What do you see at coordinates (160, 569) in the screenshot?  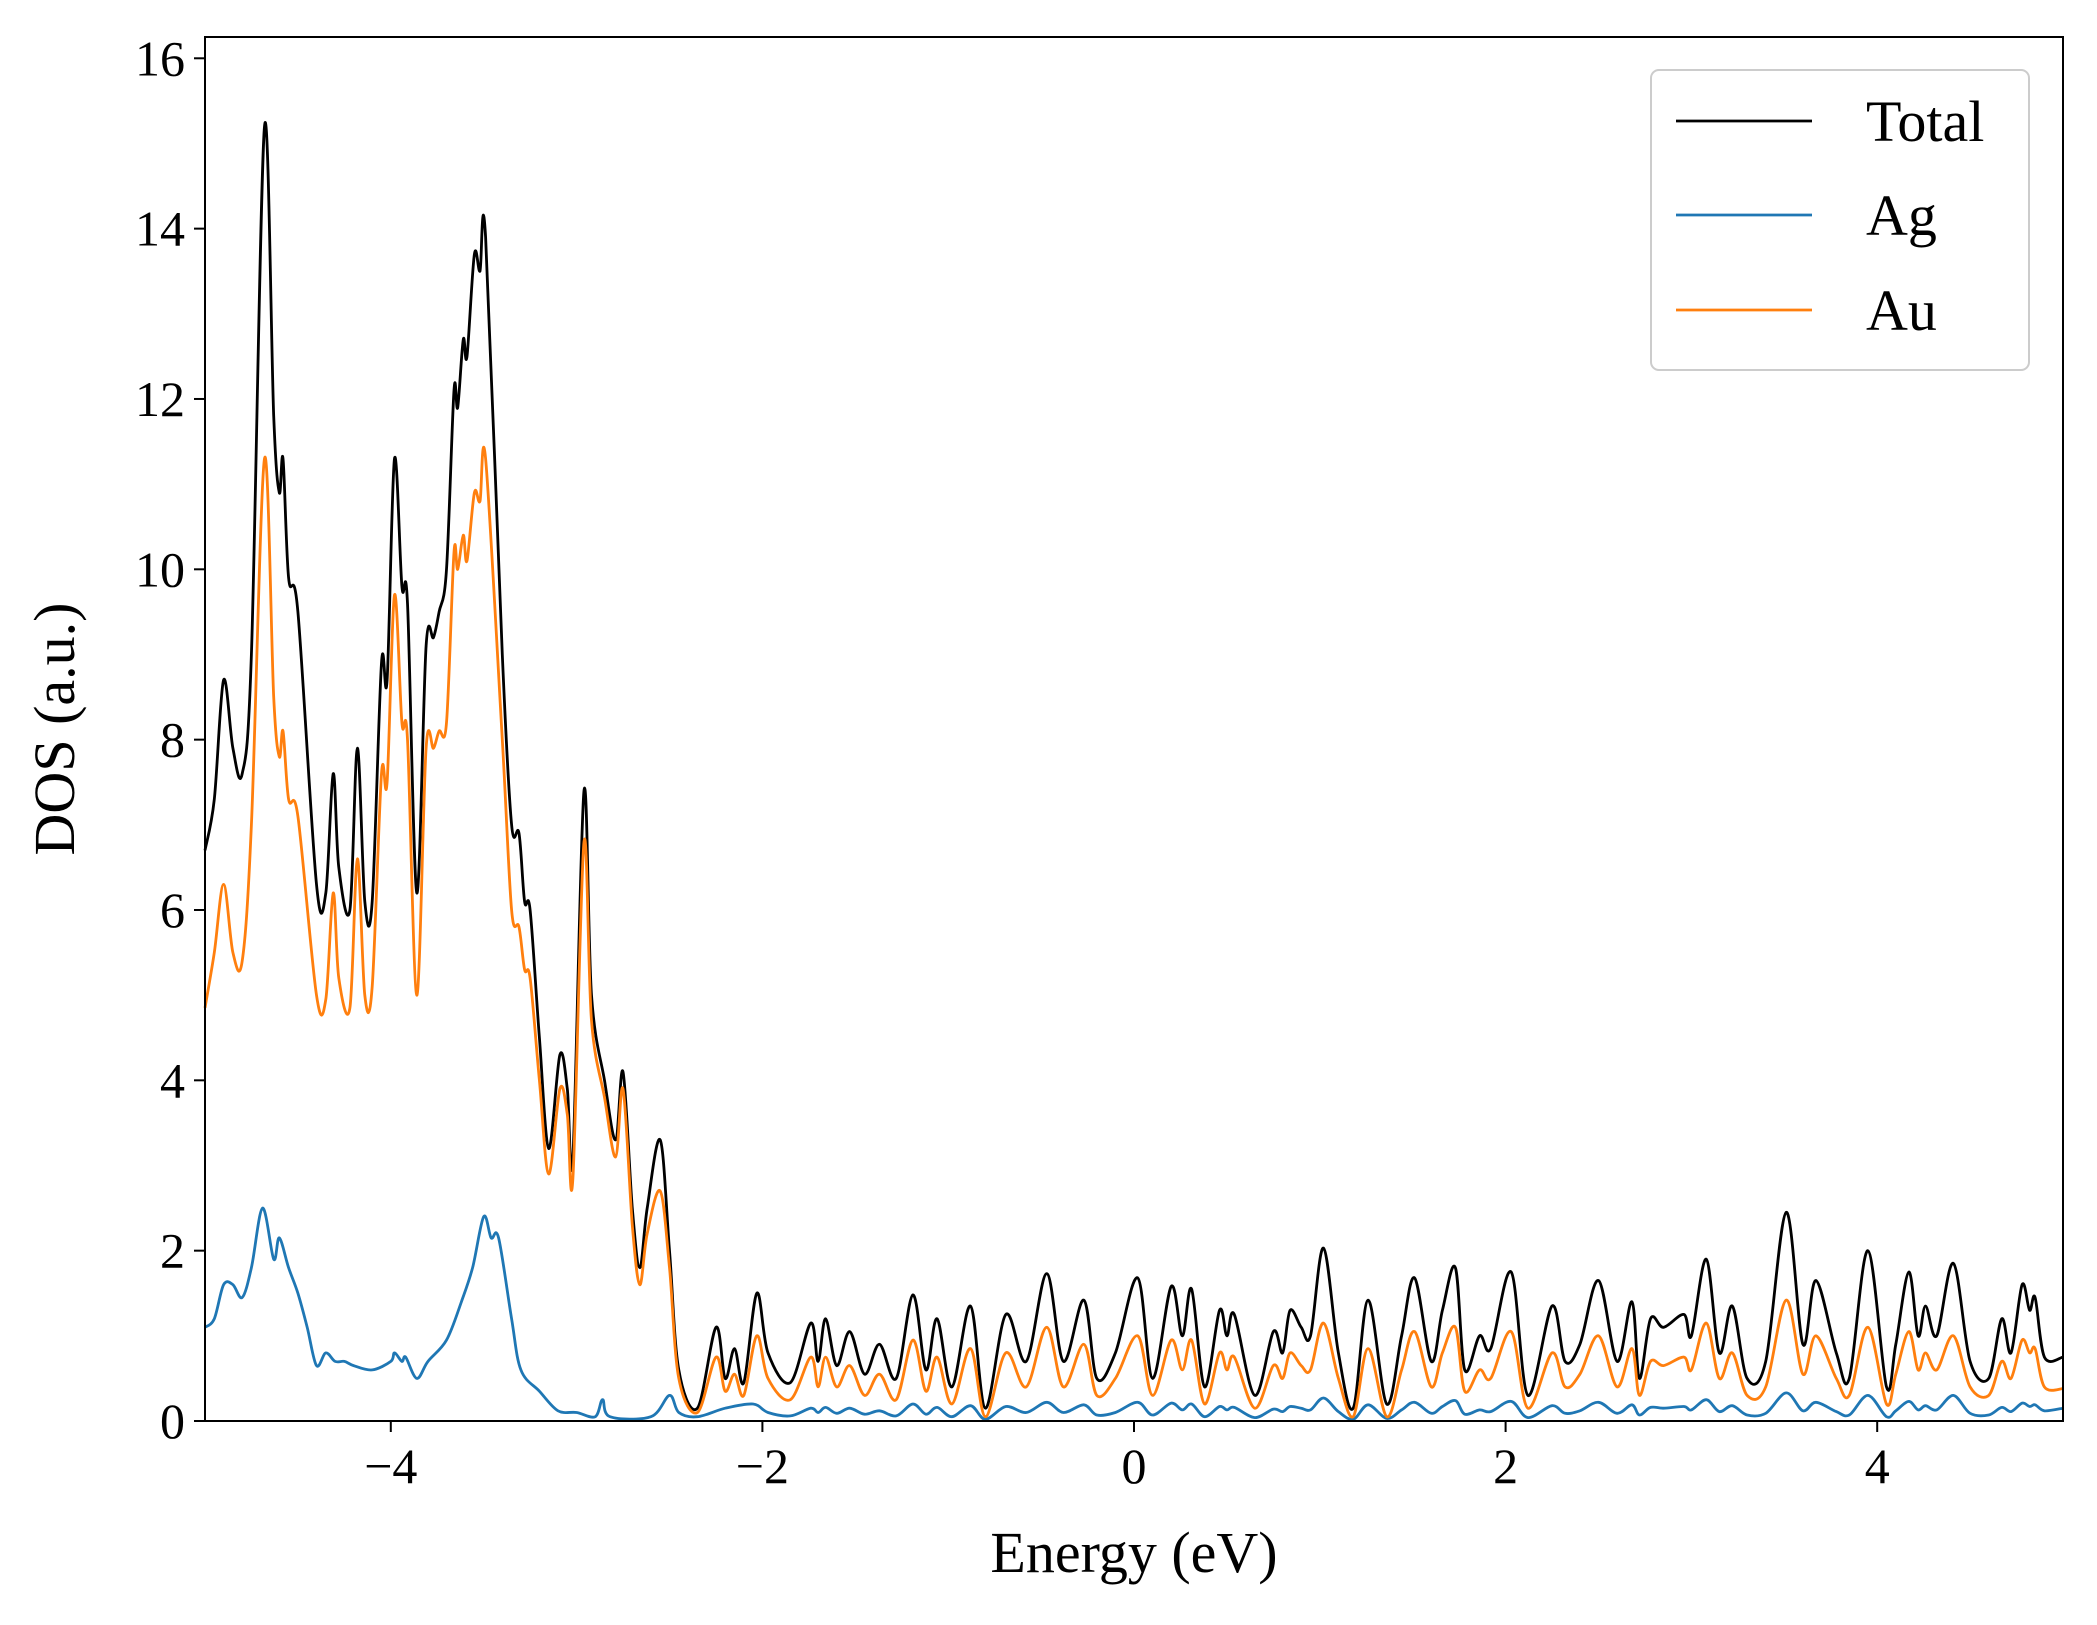 I see `y-tick-label: 10` at bounding box center [160, 569].